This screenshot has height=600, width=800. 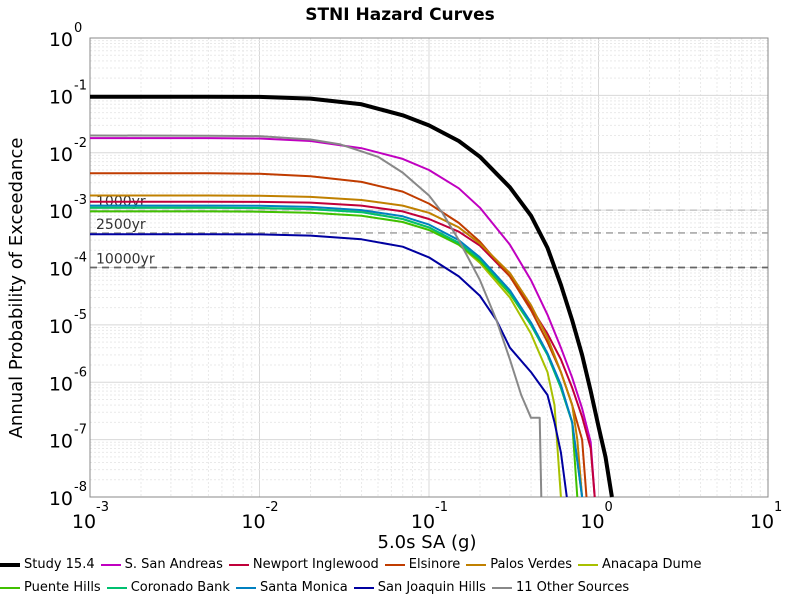 I want to click on reference-label-2500yr: 2500yr, so click(x=121, y=225).